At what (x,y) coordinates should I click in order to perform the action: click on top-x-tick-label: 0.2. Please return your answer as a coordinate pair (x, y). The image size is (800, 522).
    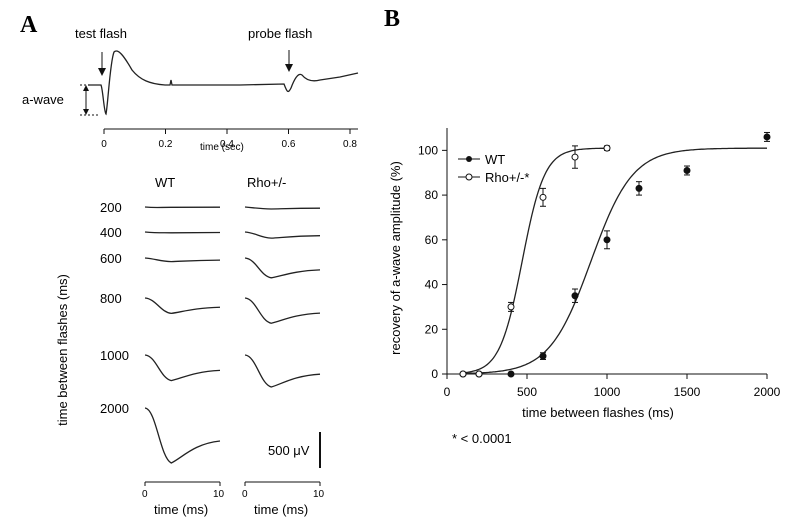
    Looking at the image, I should click on (166, 144).